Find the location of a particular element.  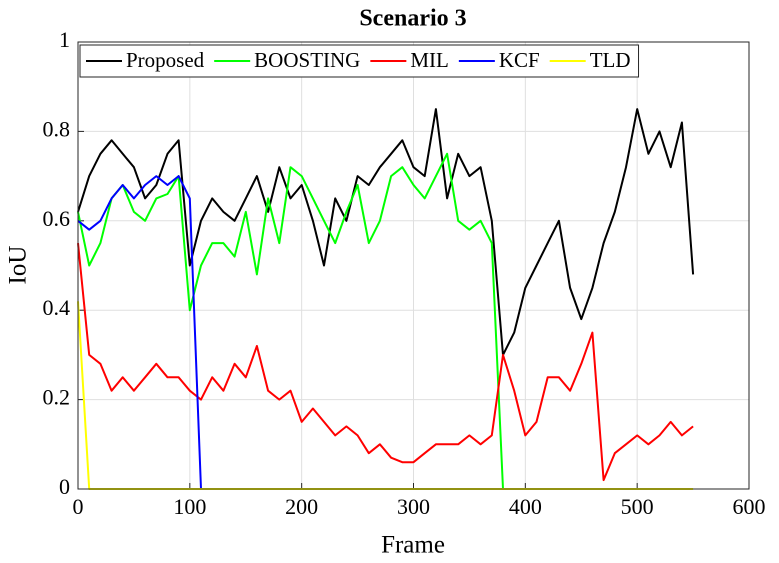

x-tick-label: 600 is located at coordinates (749, 506).